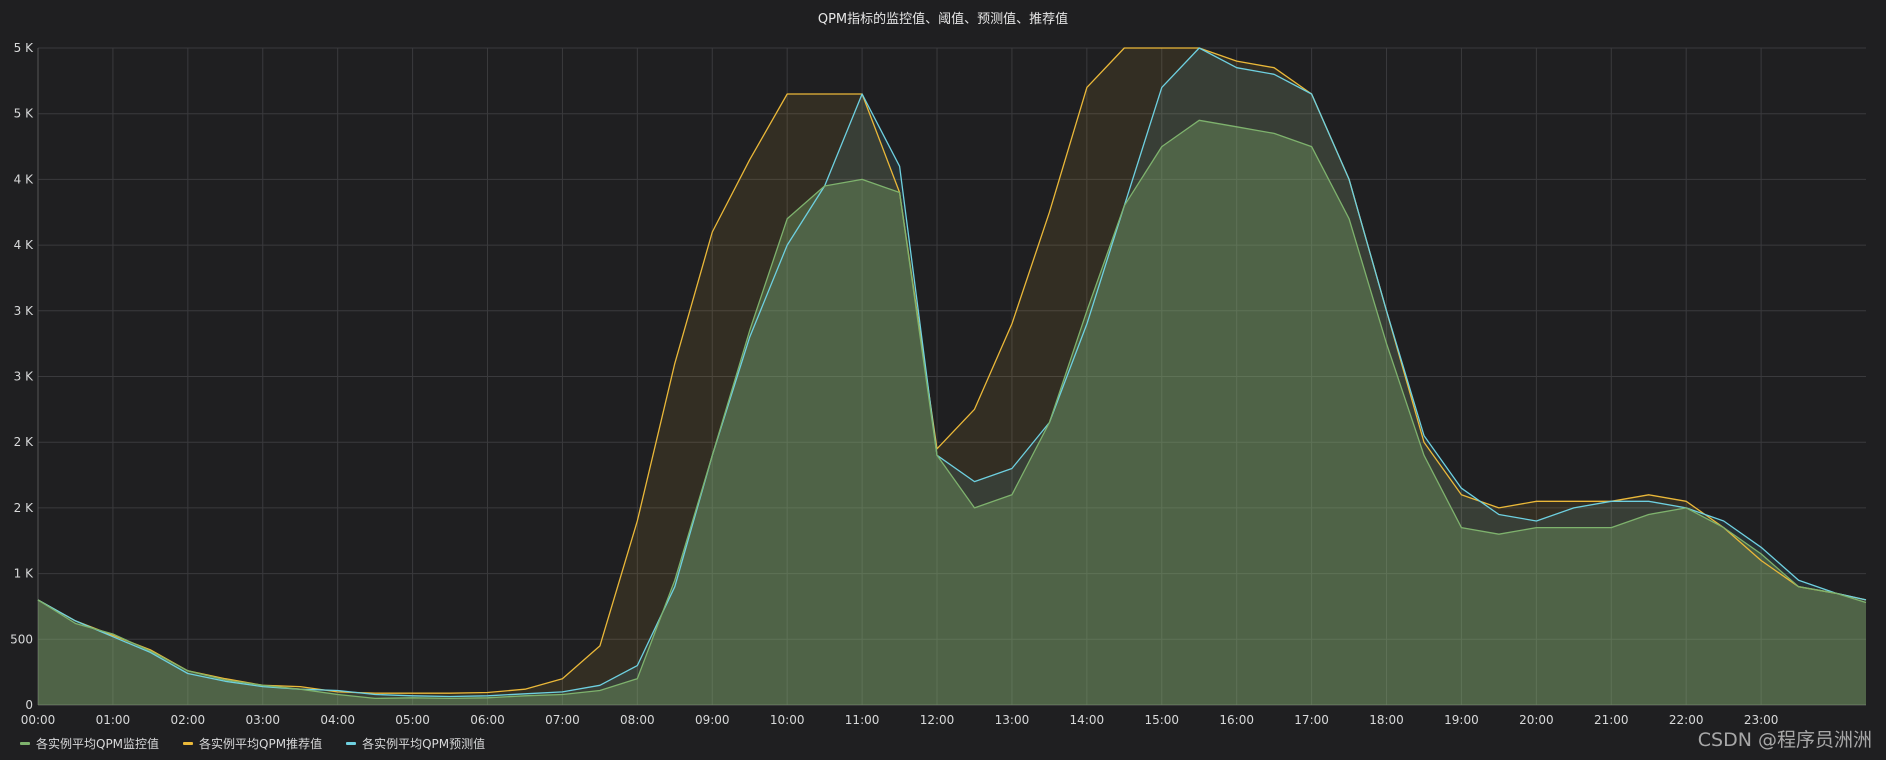 The width and height of the screenshot is (1886, 760). I want to click on legend-item-predict: 各实例平均QPM预测值, so click(415, 743).